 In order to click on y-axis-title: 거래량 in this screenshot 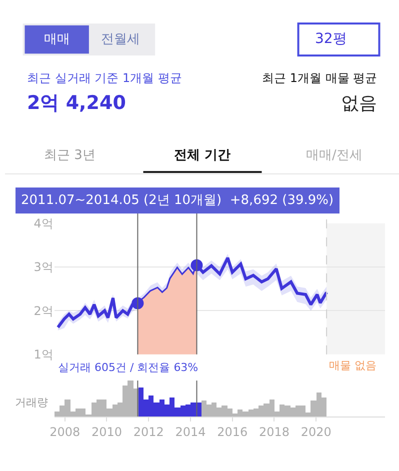, I will do `click(31, 402)`.